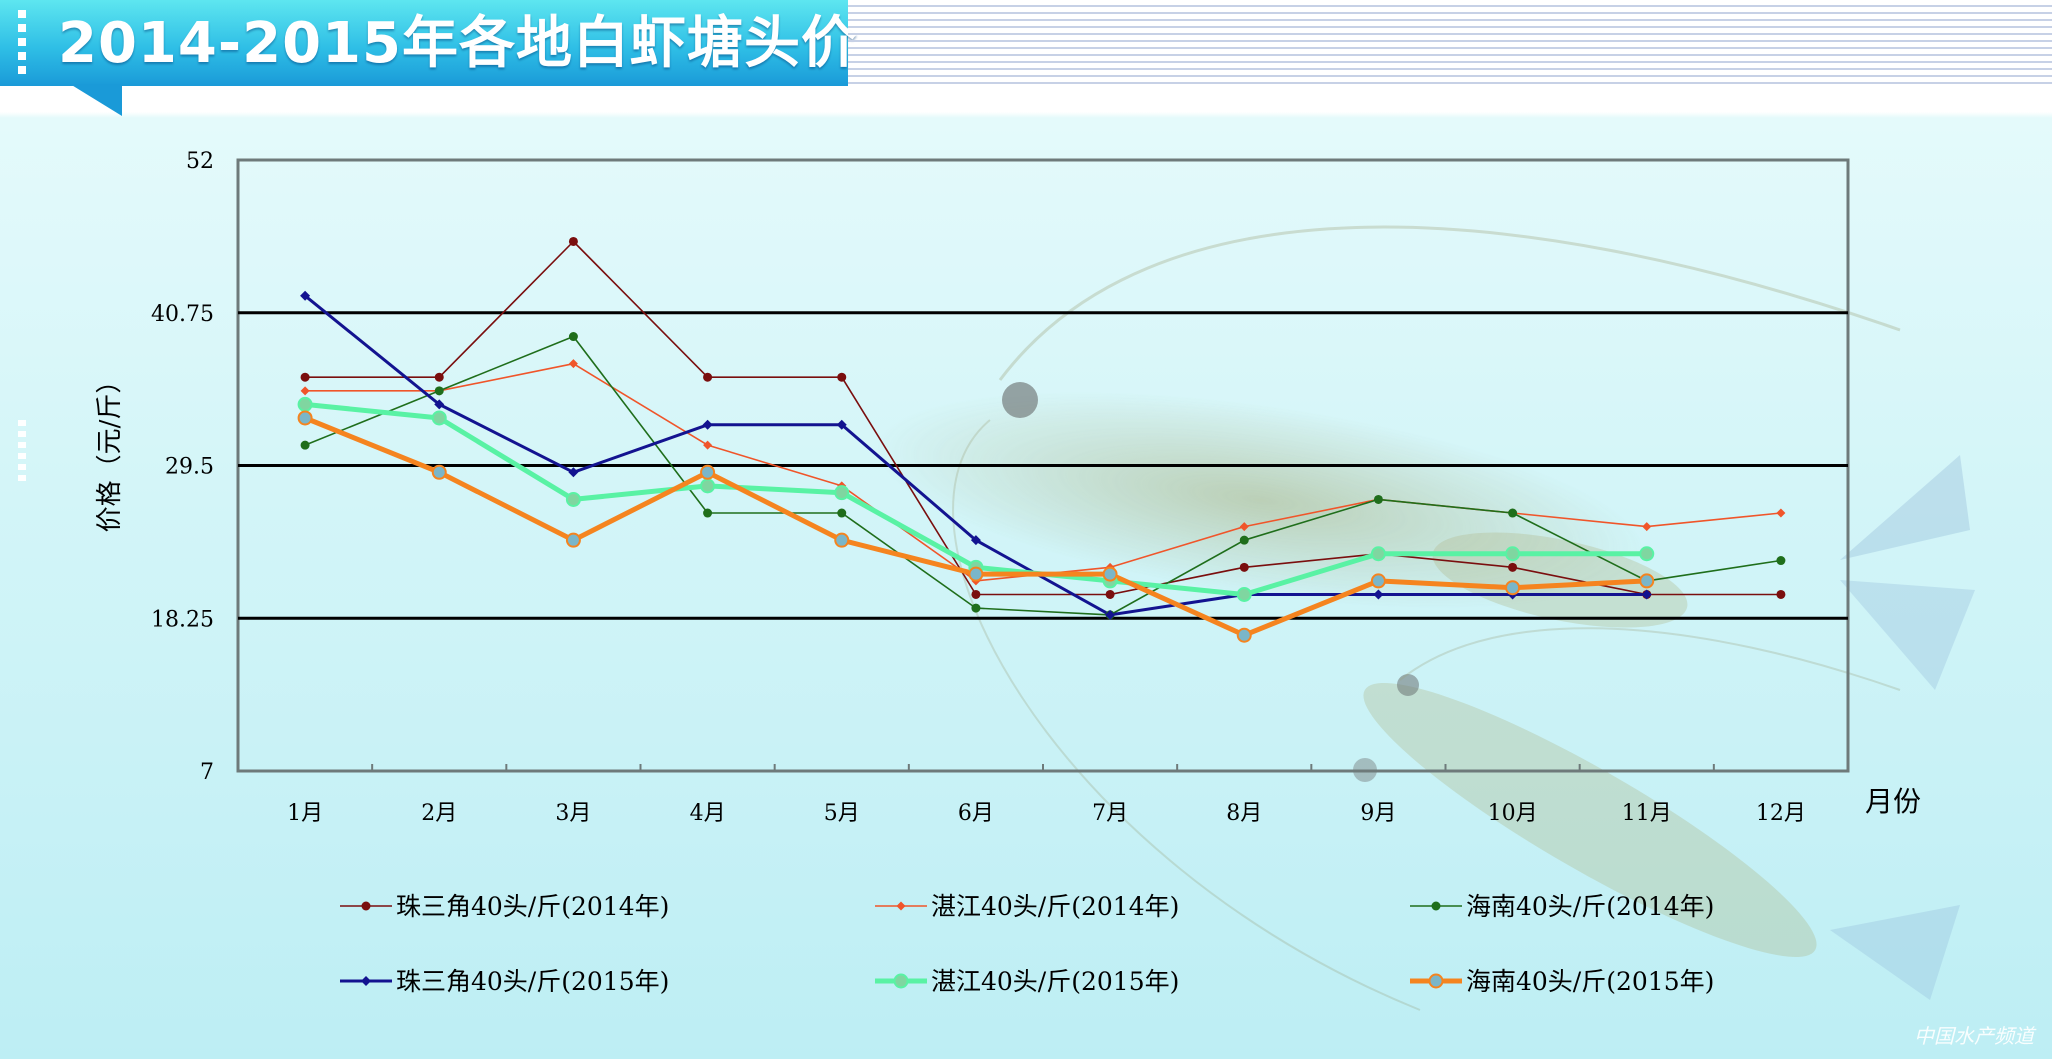 The image size is (2052, 1059). Describe the element at coordinates (189, 467) in the screenshot. I see `y-tick-label: 29.5` at that location.